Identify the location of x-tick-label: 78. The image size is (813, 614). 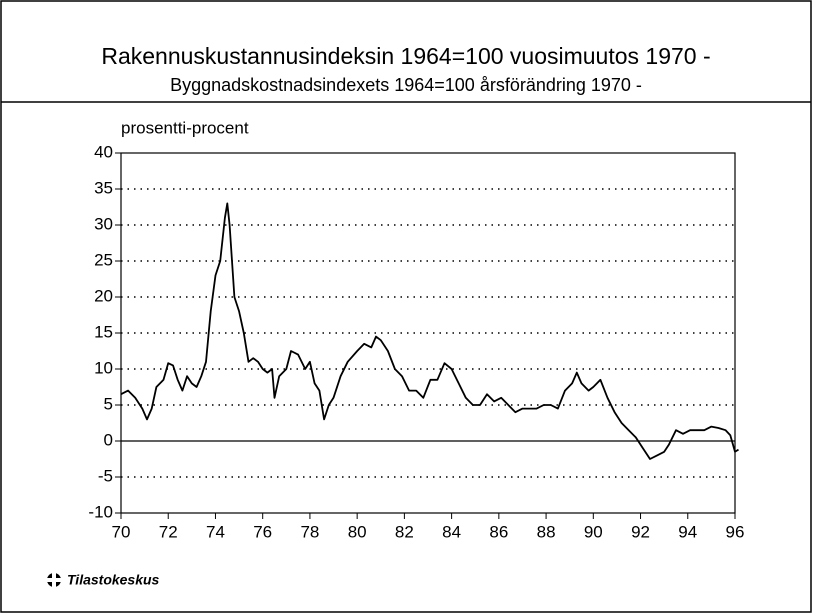
(309, 531).